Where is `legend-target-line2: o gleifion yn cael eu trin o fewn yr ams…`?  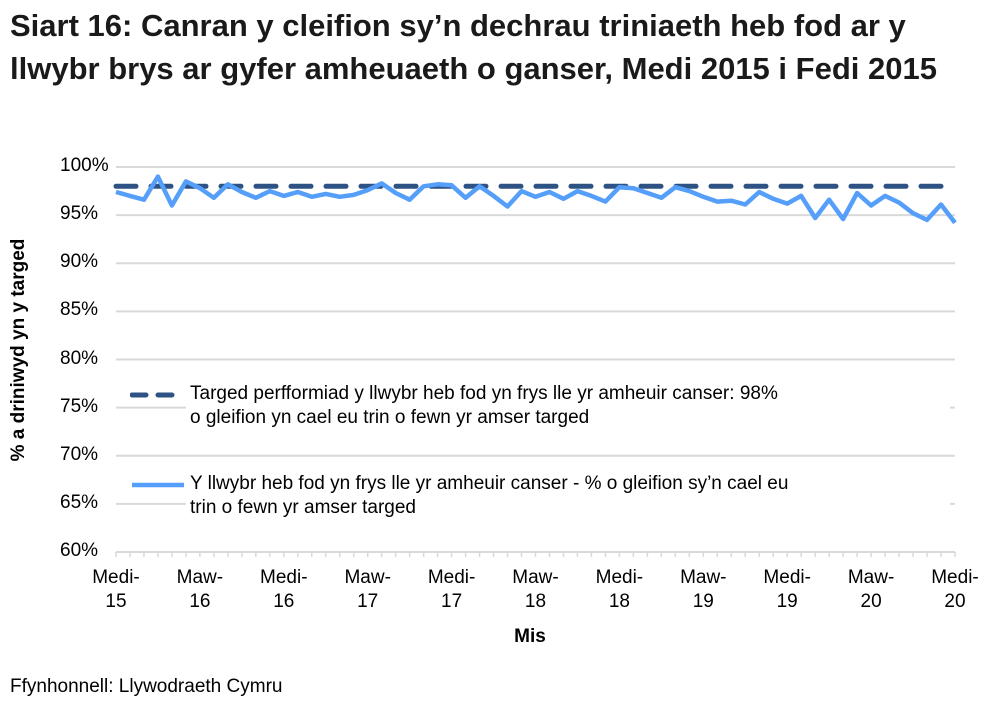 legend-target-line2: o gleifion yn cael eu trin o fewn yr ams… is located at coordinates (390, 417).